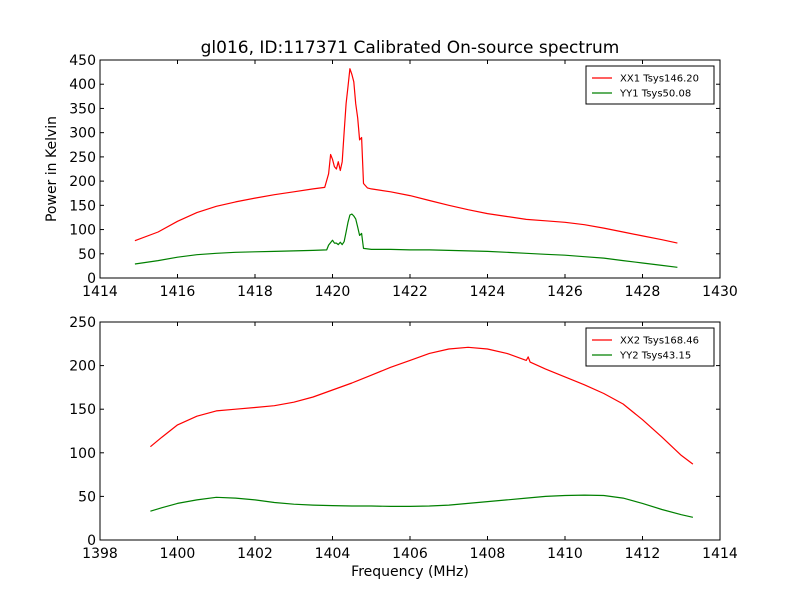 The width and height of the screenshot is (800, 600). I want to click on y-tick-label: 400, so click(82, 85).